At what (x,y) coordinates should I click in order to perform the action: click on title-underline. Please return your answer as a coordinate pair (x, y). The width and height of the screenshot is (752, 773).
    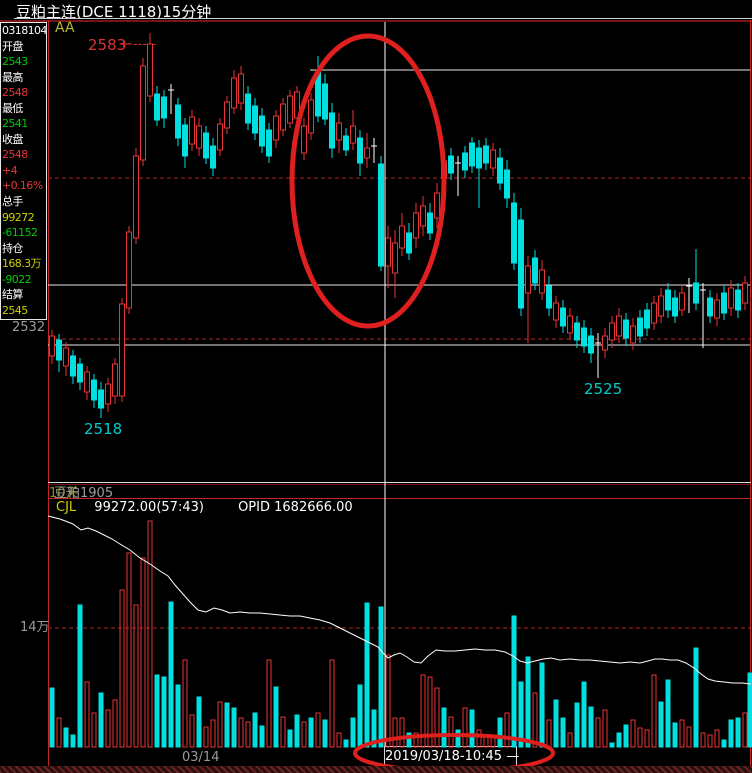
    Looking at the image, I should click on (383, 18).